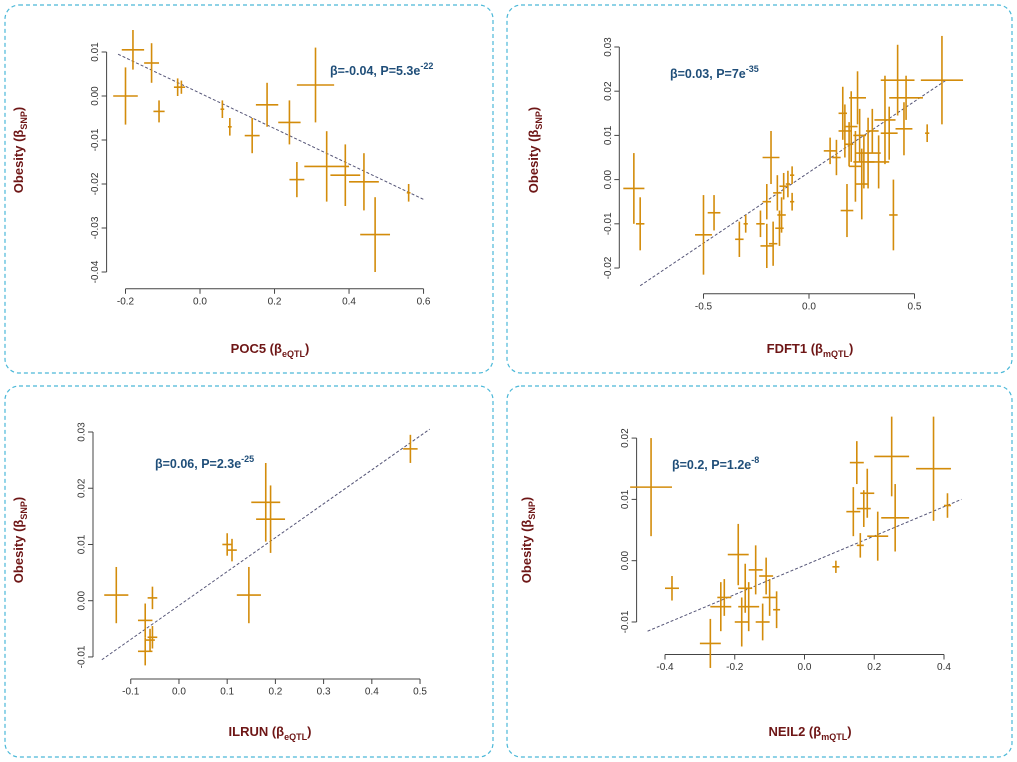 This screenshot has width=1017, height=762. I want to click on y-tick-label: -0.03, so click(95, 227).